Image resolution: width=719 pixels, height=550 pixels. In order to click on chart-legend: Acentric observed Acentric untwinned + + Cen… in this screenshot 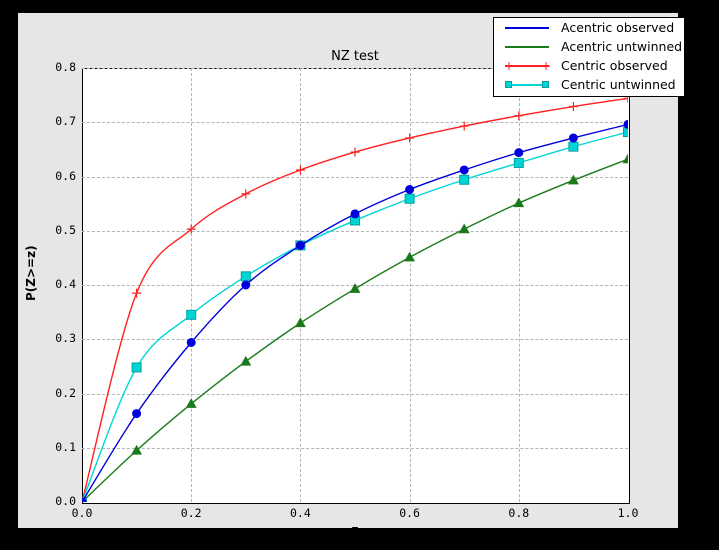, I will do `click(589, 57)`.